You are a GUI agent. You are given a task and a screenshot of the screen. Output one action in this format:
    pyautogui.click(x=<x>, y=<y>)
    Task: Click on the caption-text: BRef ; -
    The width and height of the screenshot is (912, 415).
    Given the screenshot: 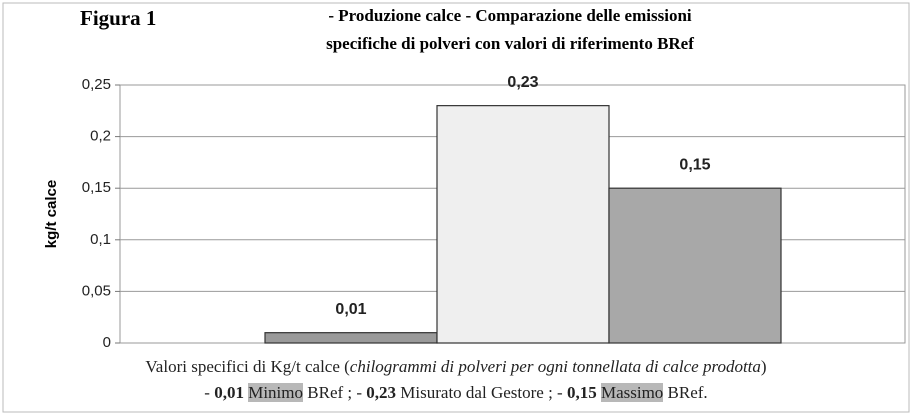 What is the action you would take?
    pyautogui.click(x=335, y=392)
    